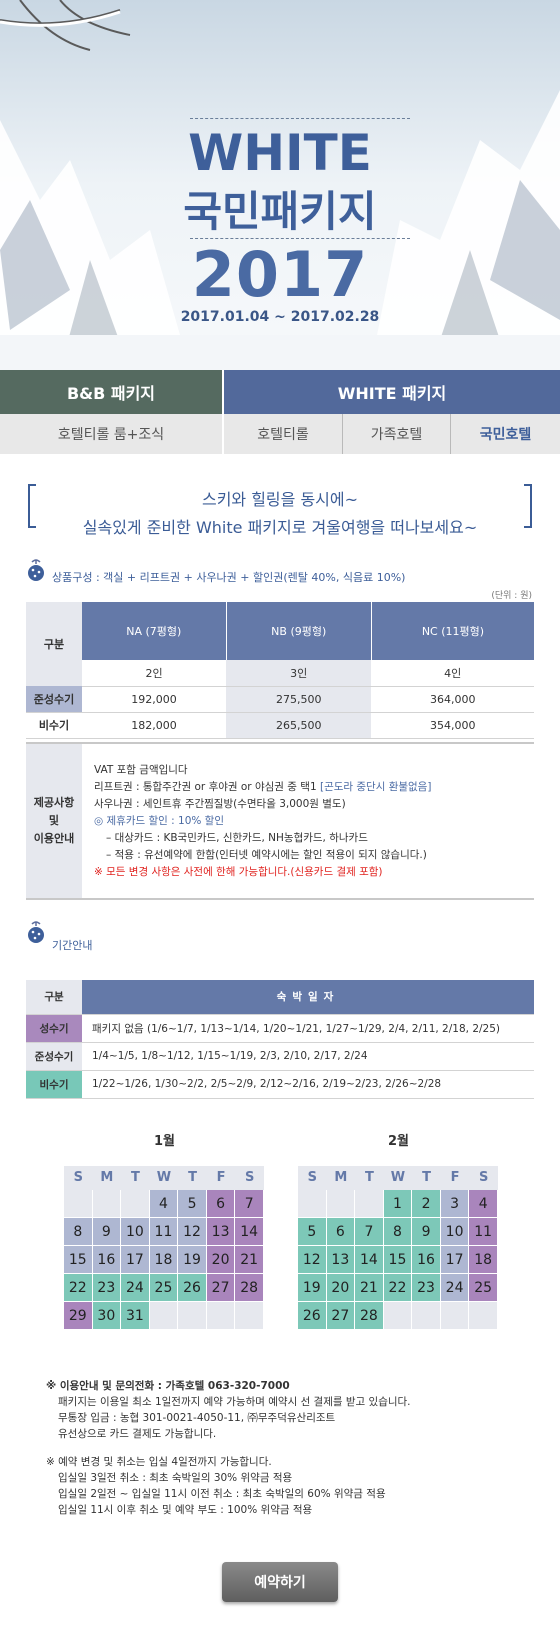 The height and width of the screenshot is (1650, 560). What do you see at coordinates (137, 1434) in the screenshot?
I see `notes-line: 유선상으로 카드 결제도 가능합니다.` at bounding box center [137, 1434].